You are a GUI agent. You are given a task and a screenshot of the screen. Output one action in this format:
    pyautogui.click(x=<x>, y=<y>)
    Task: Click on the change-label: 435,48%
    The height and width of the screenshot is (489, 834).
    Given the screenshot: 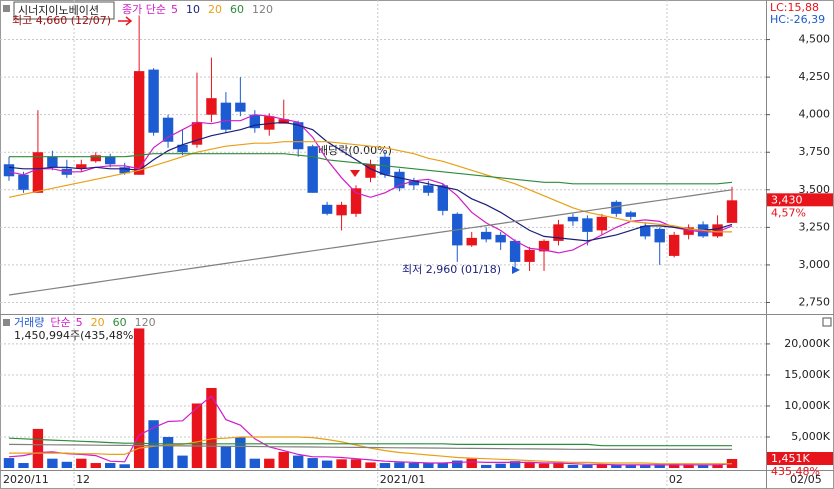 What is the action you would take?
    pyautogui.click(x=795, y=471)
    